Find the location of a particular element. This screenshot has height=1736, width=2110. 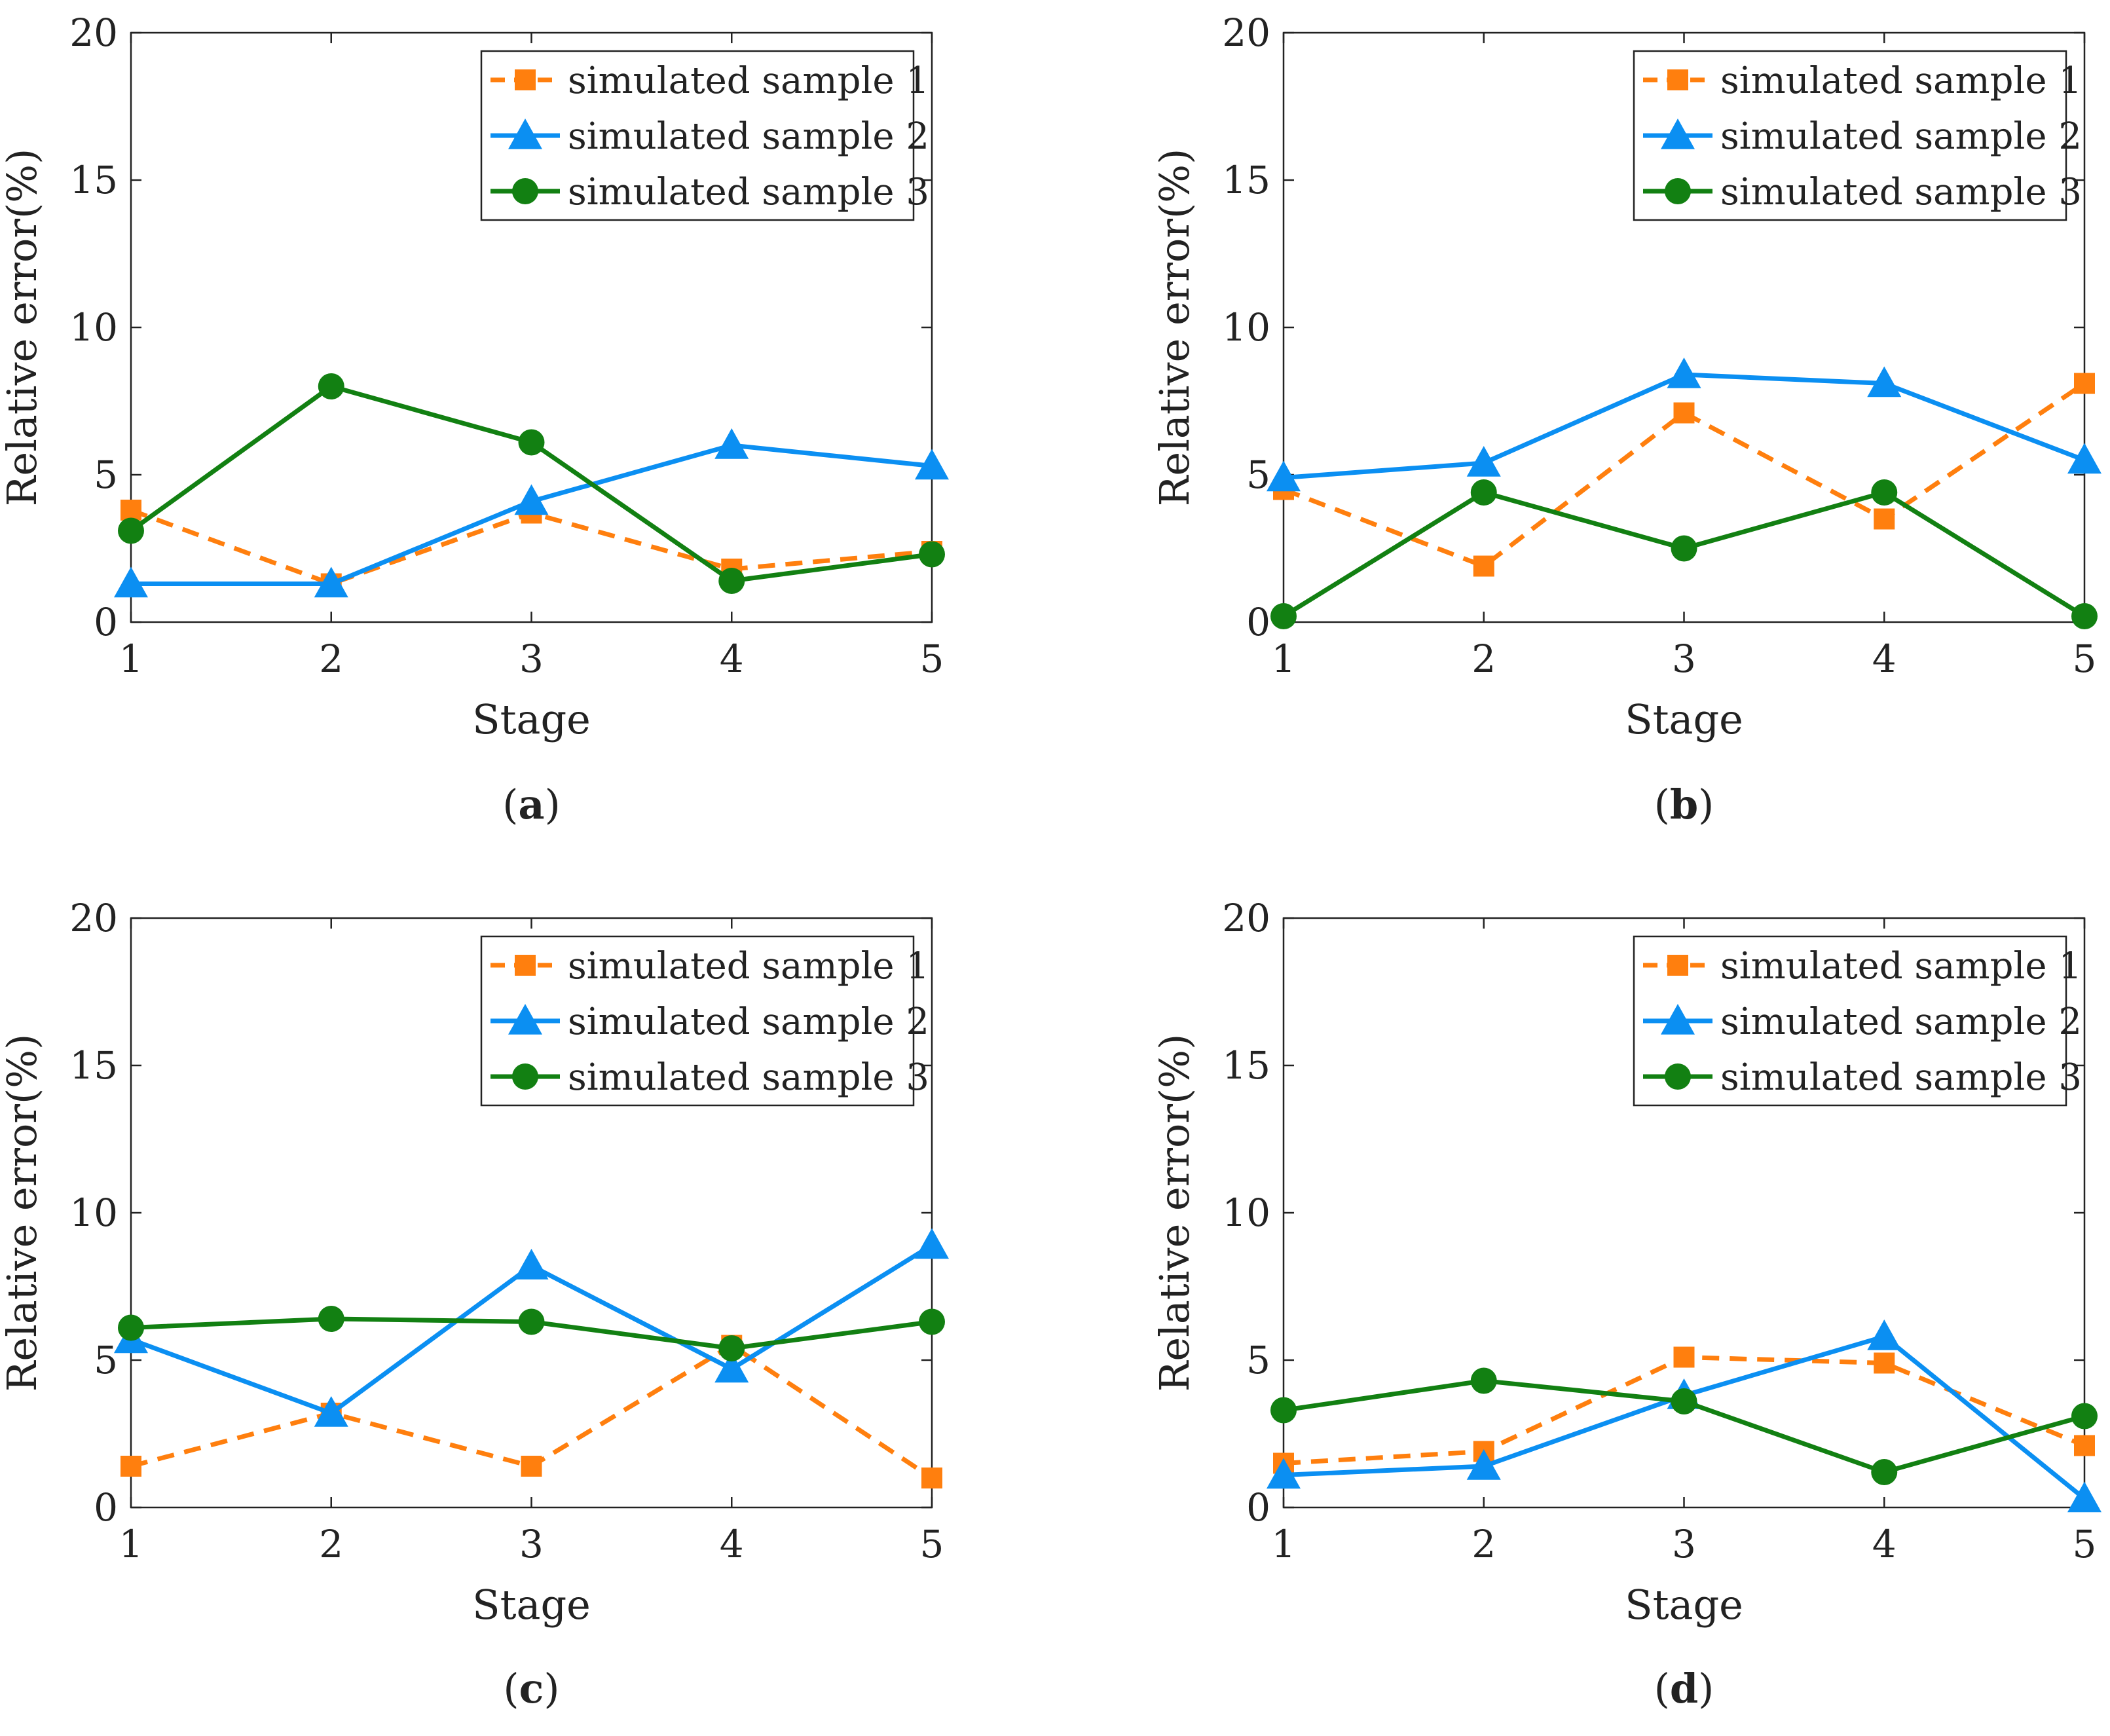

panel-label-letter: a is located at coordinates (531, 804).